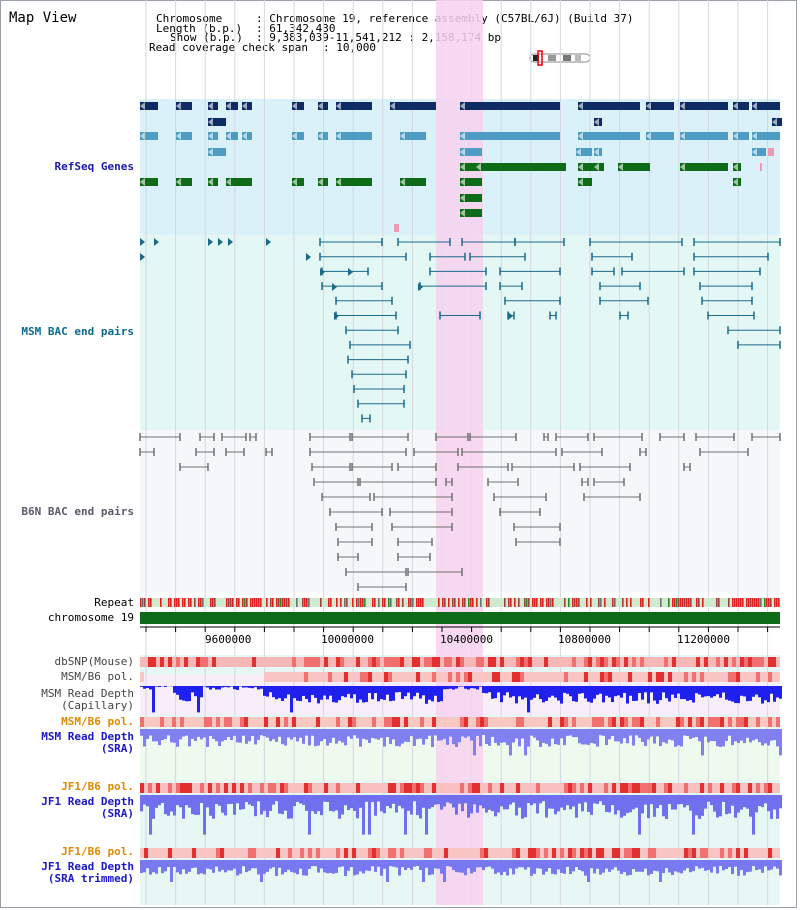  Describe the element at coordinates (322, 272) in the screenshot. I see `bac-end-marker` at that location.